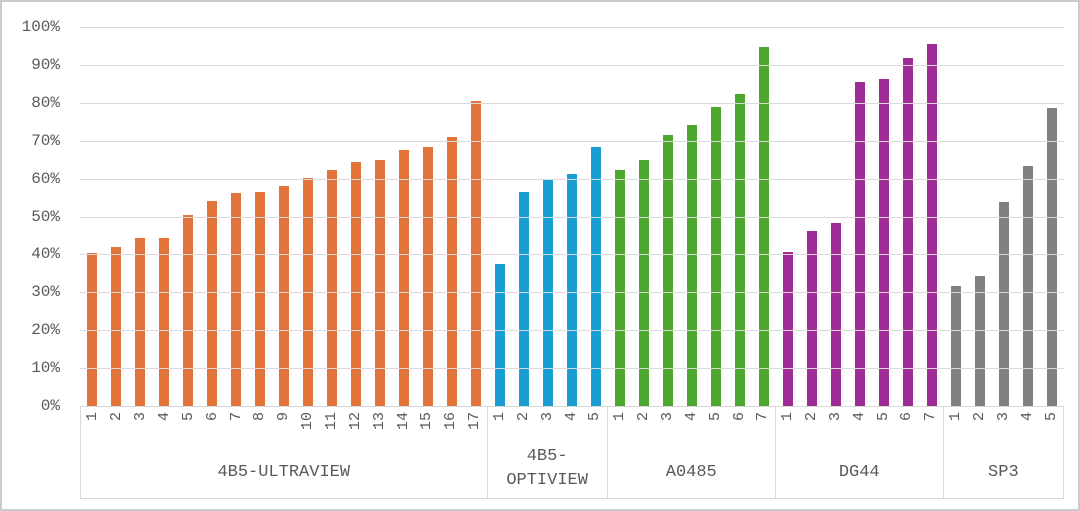 The height and width of the screenshot is (511, 1080). Describe the element at coordinates (475, 421) in the screenshot. I see `x-tick-label: 17` at that location.